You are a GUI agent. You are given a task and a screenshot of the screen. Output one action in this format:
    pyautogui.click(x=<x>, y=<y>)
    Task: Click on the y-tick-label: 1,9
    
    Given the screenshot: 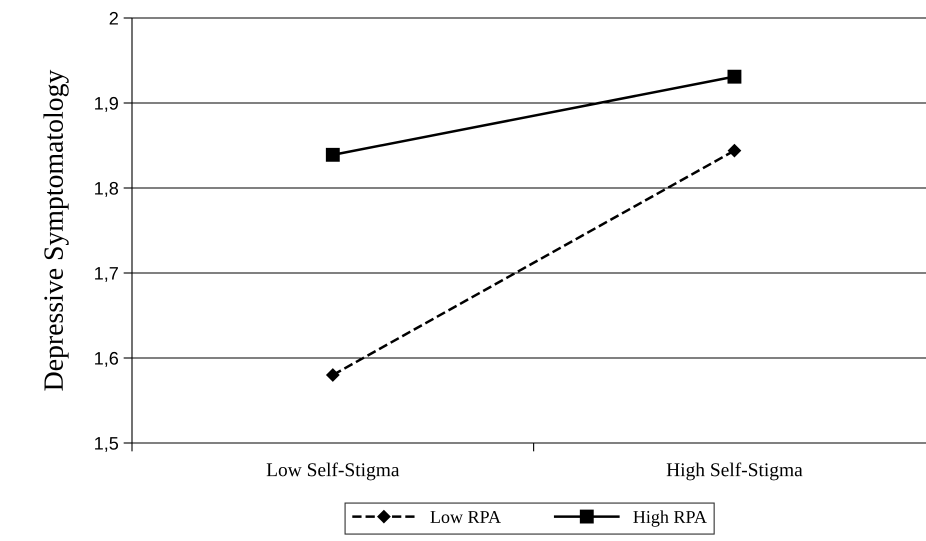 What is the action you would take?
    pyautogui.click(x=106, y=104)
    